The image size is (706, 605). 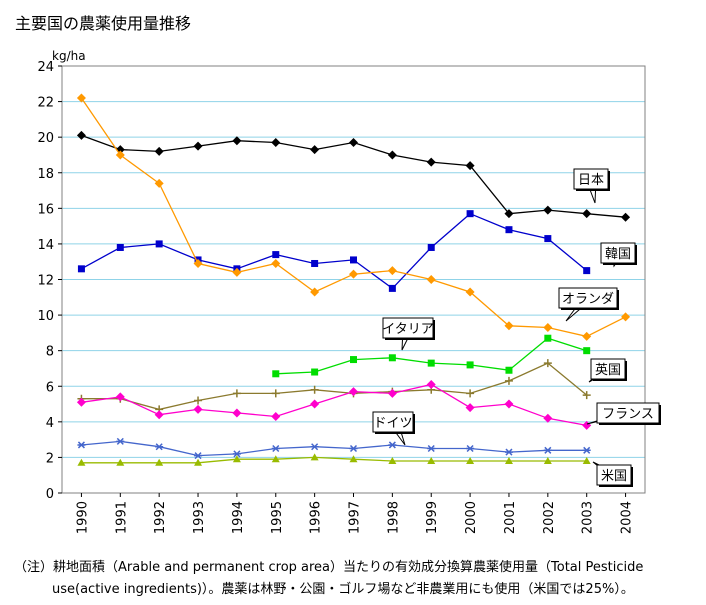 I want to click on y-tick-label: 12, so click(x=45, y=281).